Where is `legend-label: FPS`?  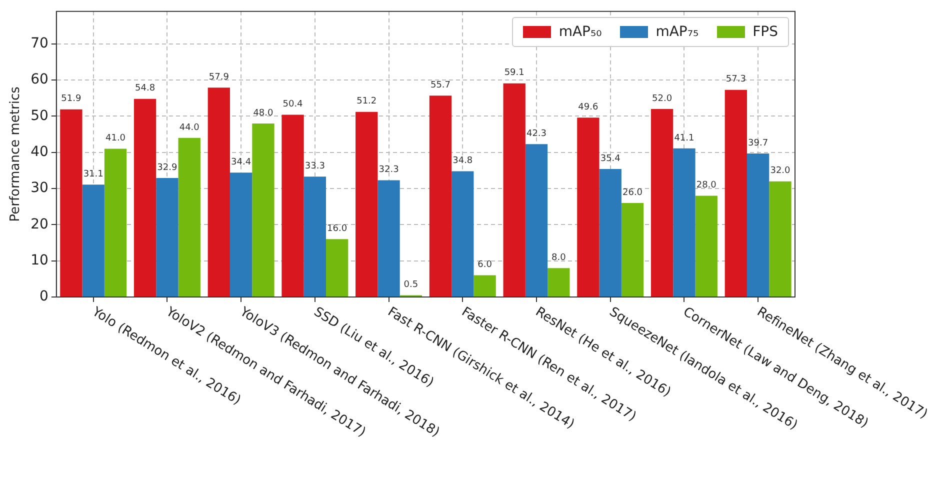 legend-label: FPS is located at coordinates (765, 32).